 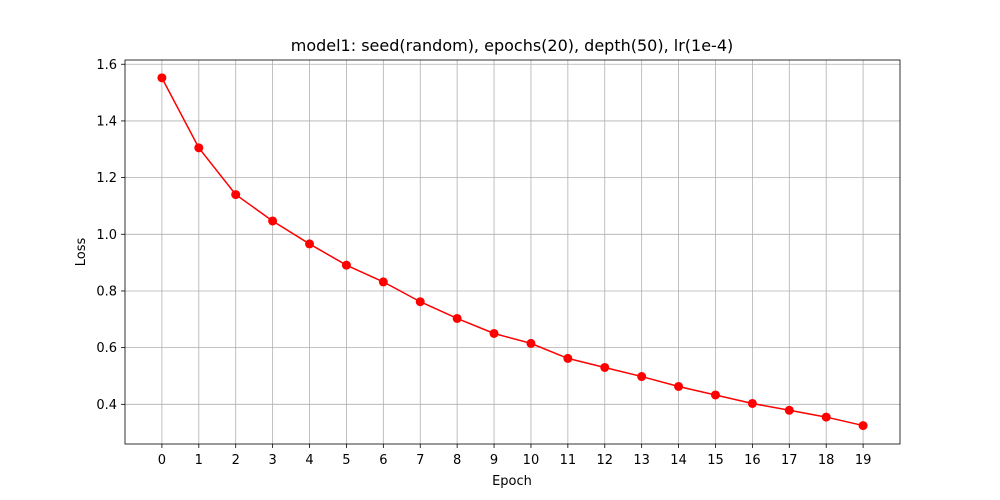 I want to click on y-tick-label: 0.8, so click(x=106, y=291).